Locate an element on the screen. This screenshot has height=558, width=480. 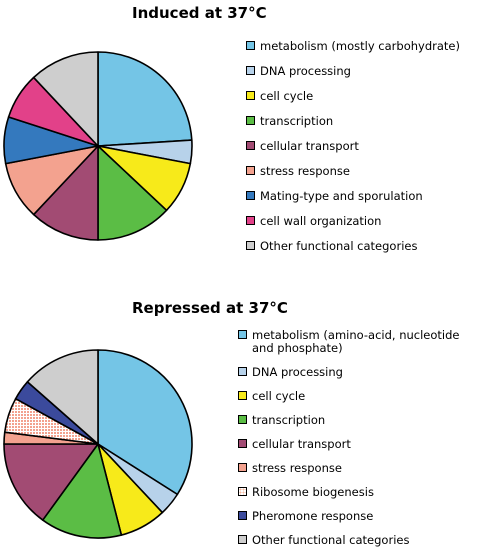
legend-item: Pheromone response is located at coordinates (359, 516).